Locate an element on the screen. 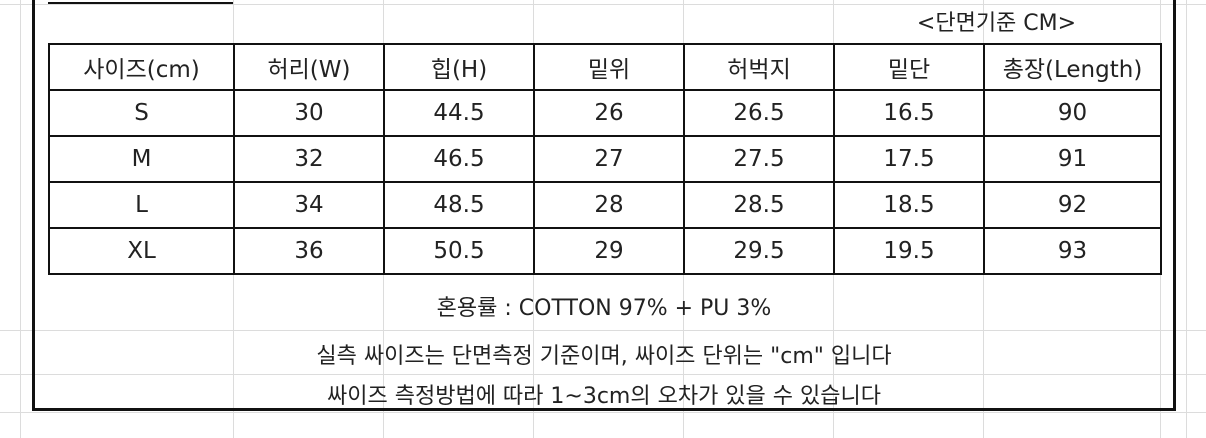  cell: 91 is located at coordinates (1072, 159).